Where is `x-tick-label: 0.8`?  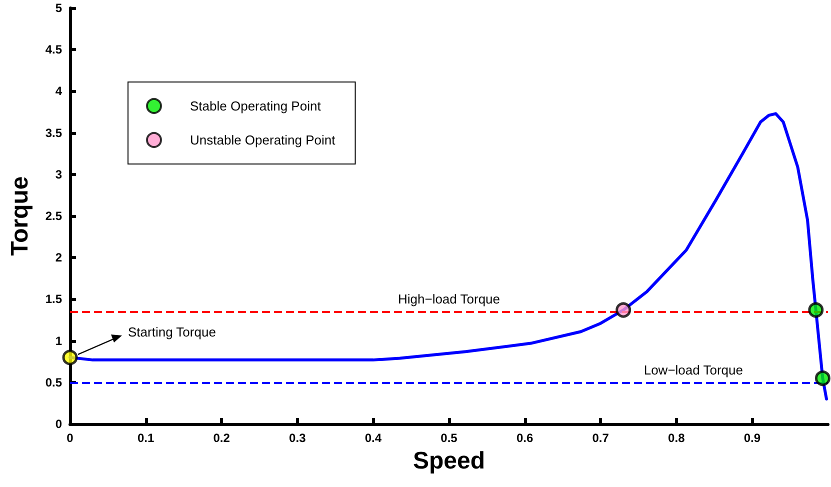
x-tick-label: 0.8 is located at coordinates (677, 438).